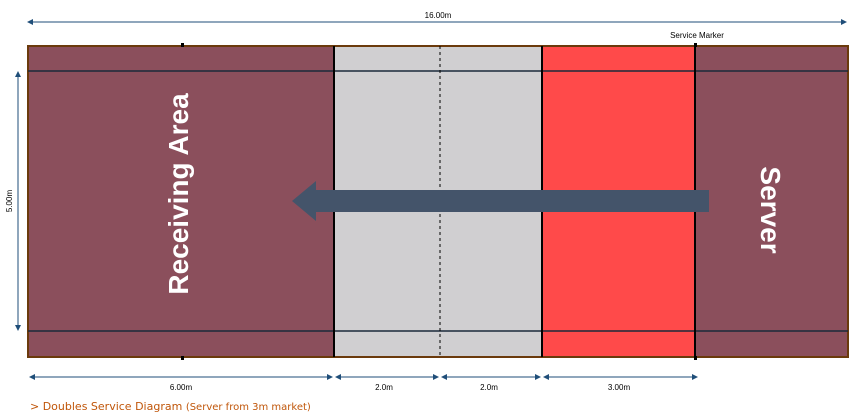 This screenshot has height=417, width=860. Describe the element at coordinates (697, 35) in the screenshot. I see `service-marker-label: Service Marker` at that location.